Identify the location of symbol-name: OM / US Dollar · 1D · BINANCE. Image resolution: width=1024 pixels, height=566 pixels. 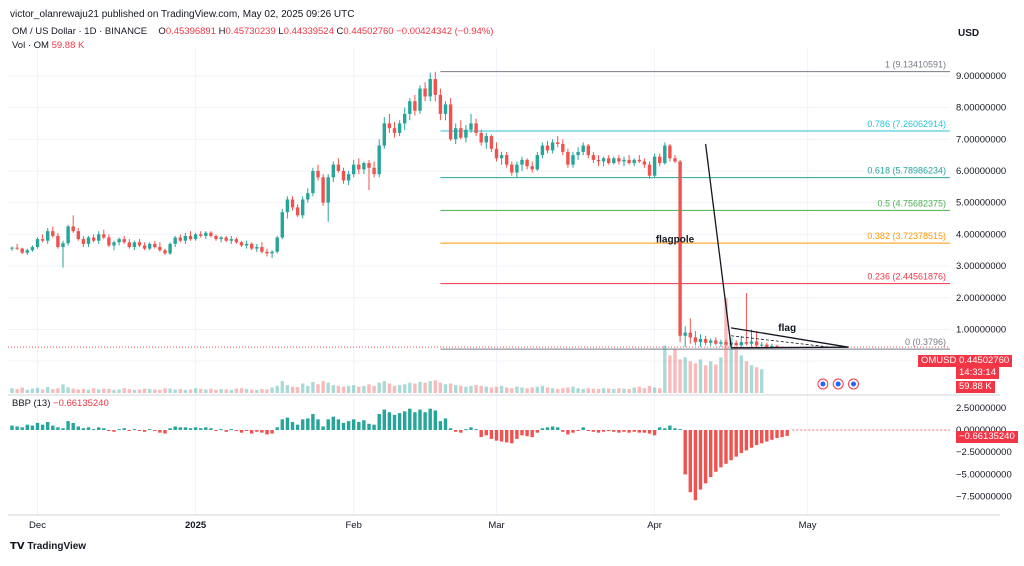
(80, 31).